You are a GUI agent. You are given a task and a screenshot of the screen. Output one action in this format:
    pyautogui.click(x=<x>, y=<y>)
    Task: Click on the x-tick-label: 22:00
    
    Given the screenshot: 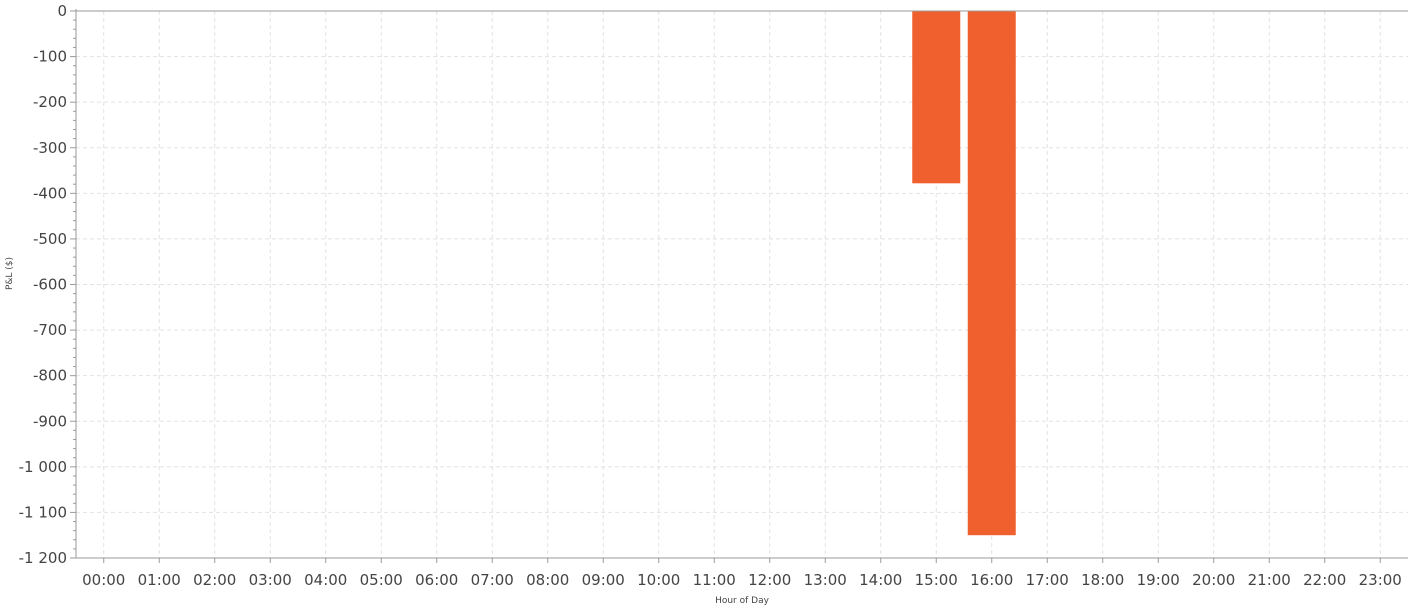 What is the action you would take?
    pyautogui.click(x=1324, y=580)
    